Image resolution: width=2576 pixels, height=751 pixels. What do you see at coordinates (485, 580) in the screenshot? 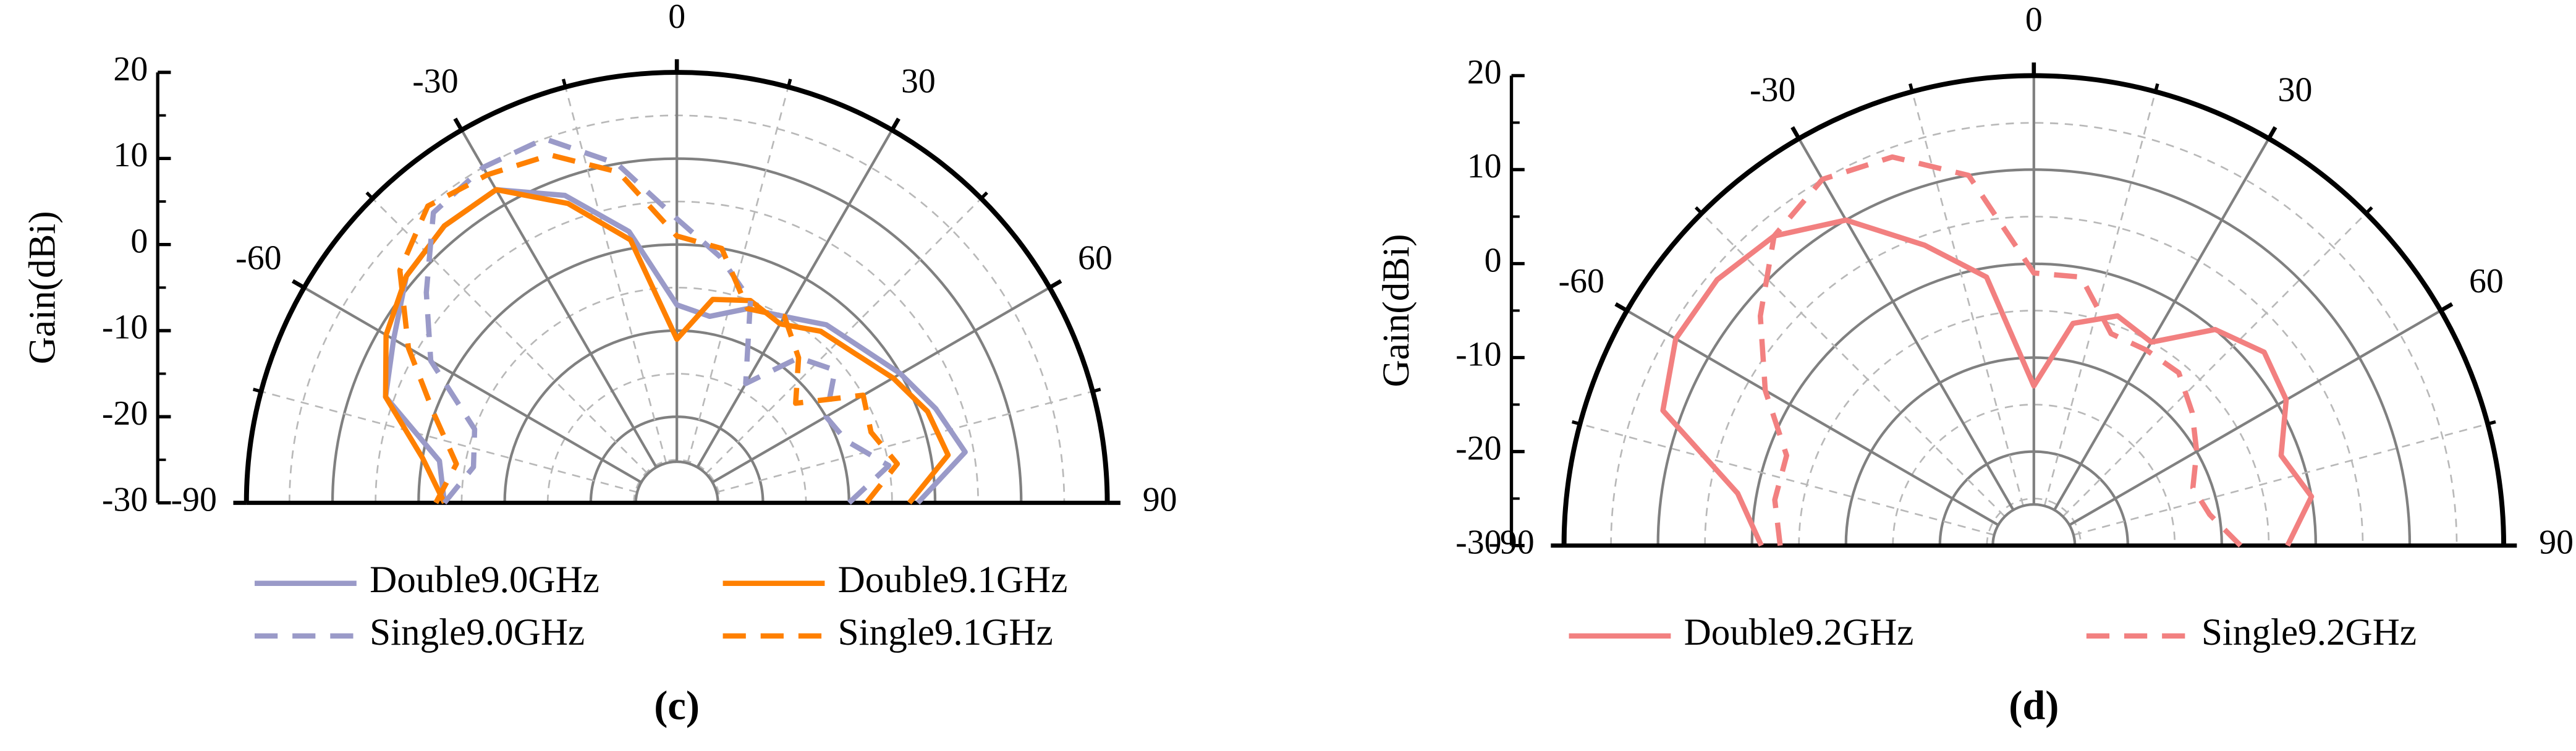
I see `legend-label: Double9.0GHz` at bounding box center [485, 580].